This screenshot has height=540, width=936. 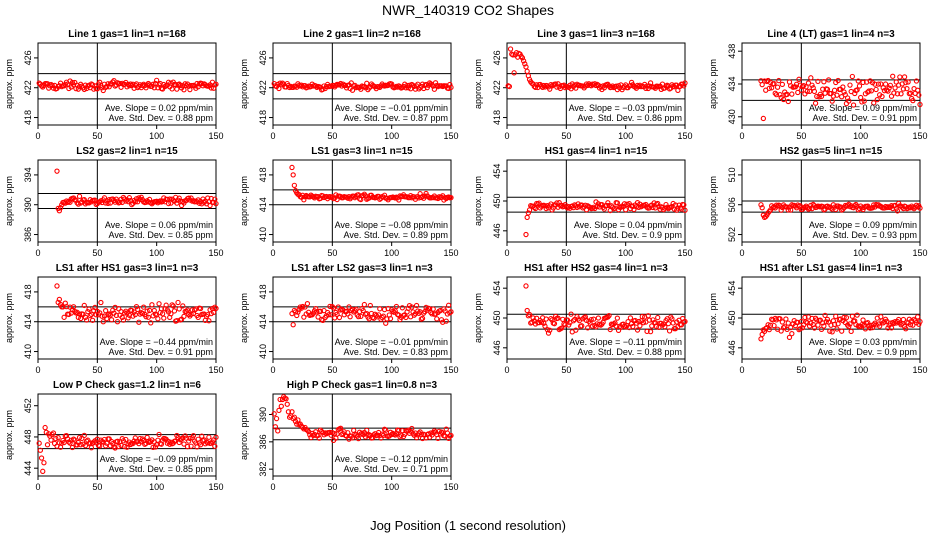 What do you see at coordinates (919, 370) in the screenshot?
I see `x-tick-label: 150` at bounding box center [919, 370].